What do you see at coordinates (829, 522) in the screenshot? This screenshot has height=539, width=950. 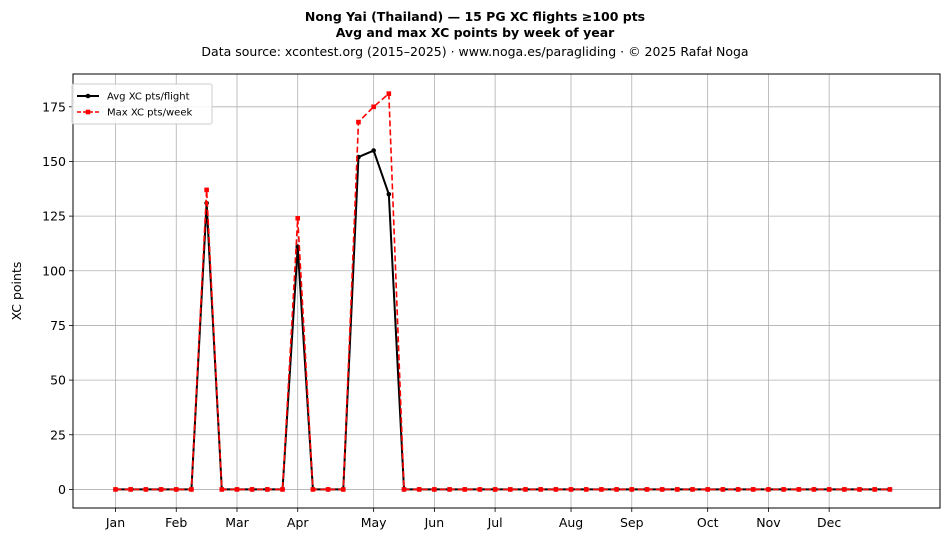 I see `x-tick-label: Dec` at bounding box center [829, 522].